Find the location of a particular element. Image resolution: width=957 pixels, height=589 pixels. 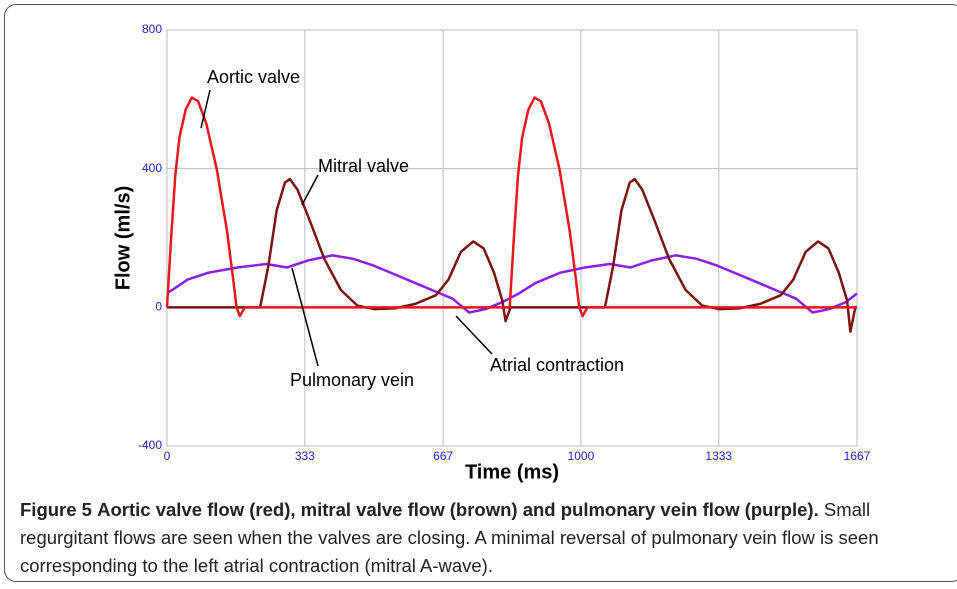

series-name: Pulmonary vein is located at coordinates (352, 380).